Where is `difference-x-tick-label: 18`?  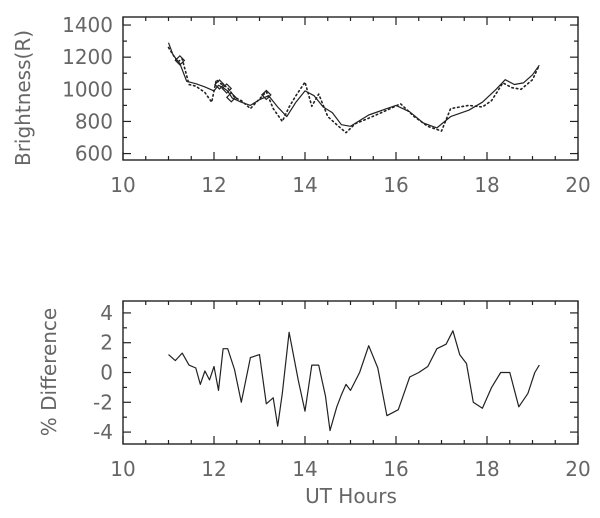 difference-x-tick-label: 18 is located at coordinates (486, 469).